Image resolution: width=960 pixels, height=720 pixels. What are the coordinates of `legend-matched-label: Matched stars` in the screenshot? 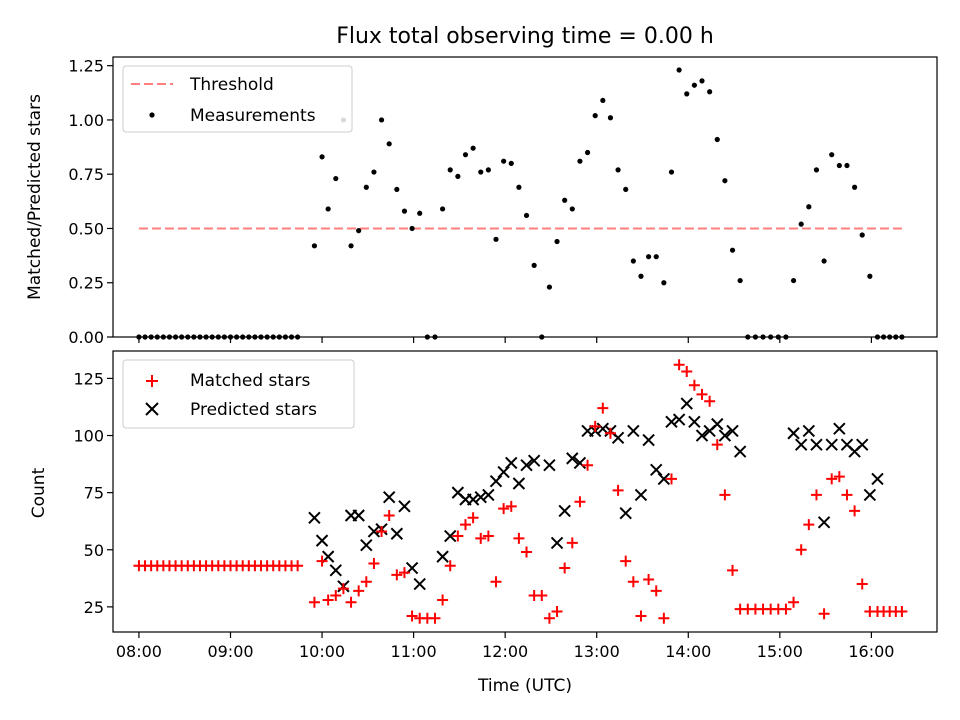 It's located at (250, 381).